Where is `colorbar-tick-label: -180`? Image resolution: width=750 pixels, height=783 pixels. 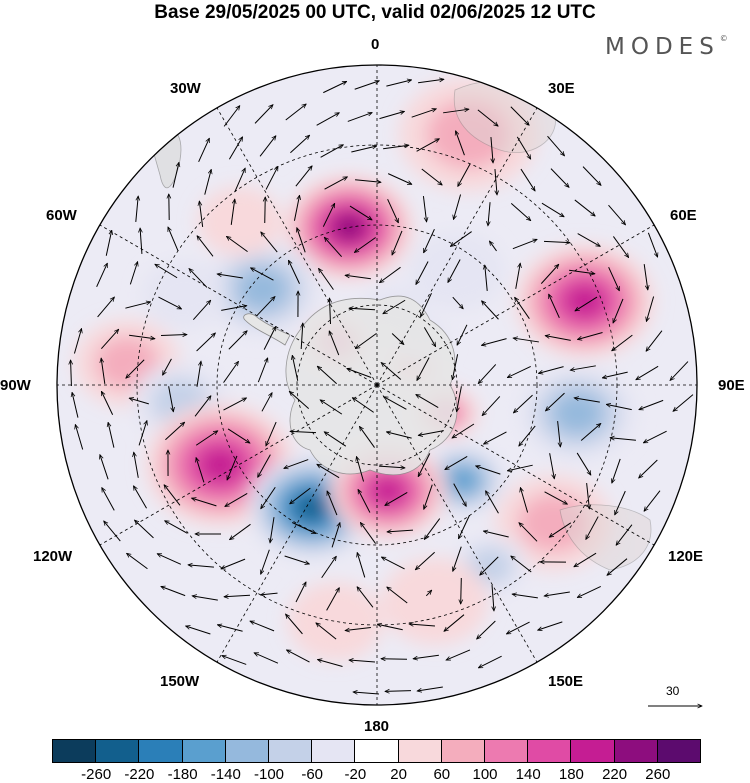
colorbar-tick-label: -180 is located at coordinates (182, 774).